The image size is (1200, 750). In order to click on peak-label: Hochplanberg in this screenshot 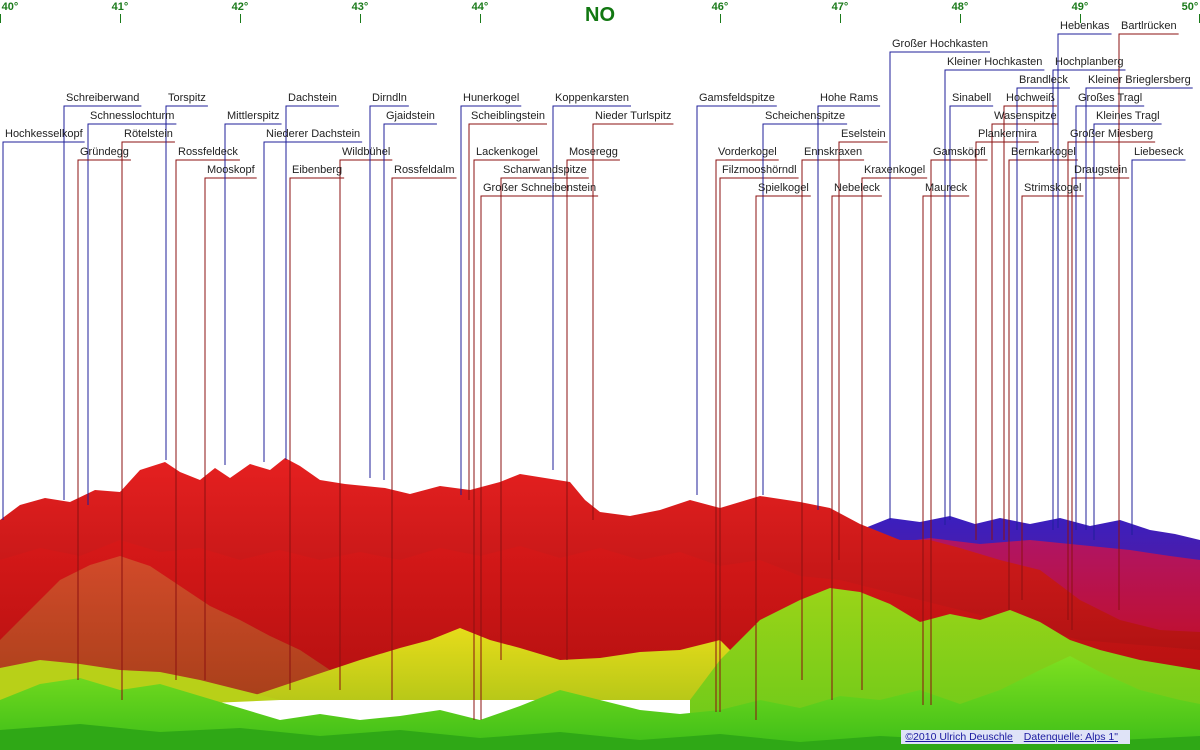, I will do `click(1089, 62)`.